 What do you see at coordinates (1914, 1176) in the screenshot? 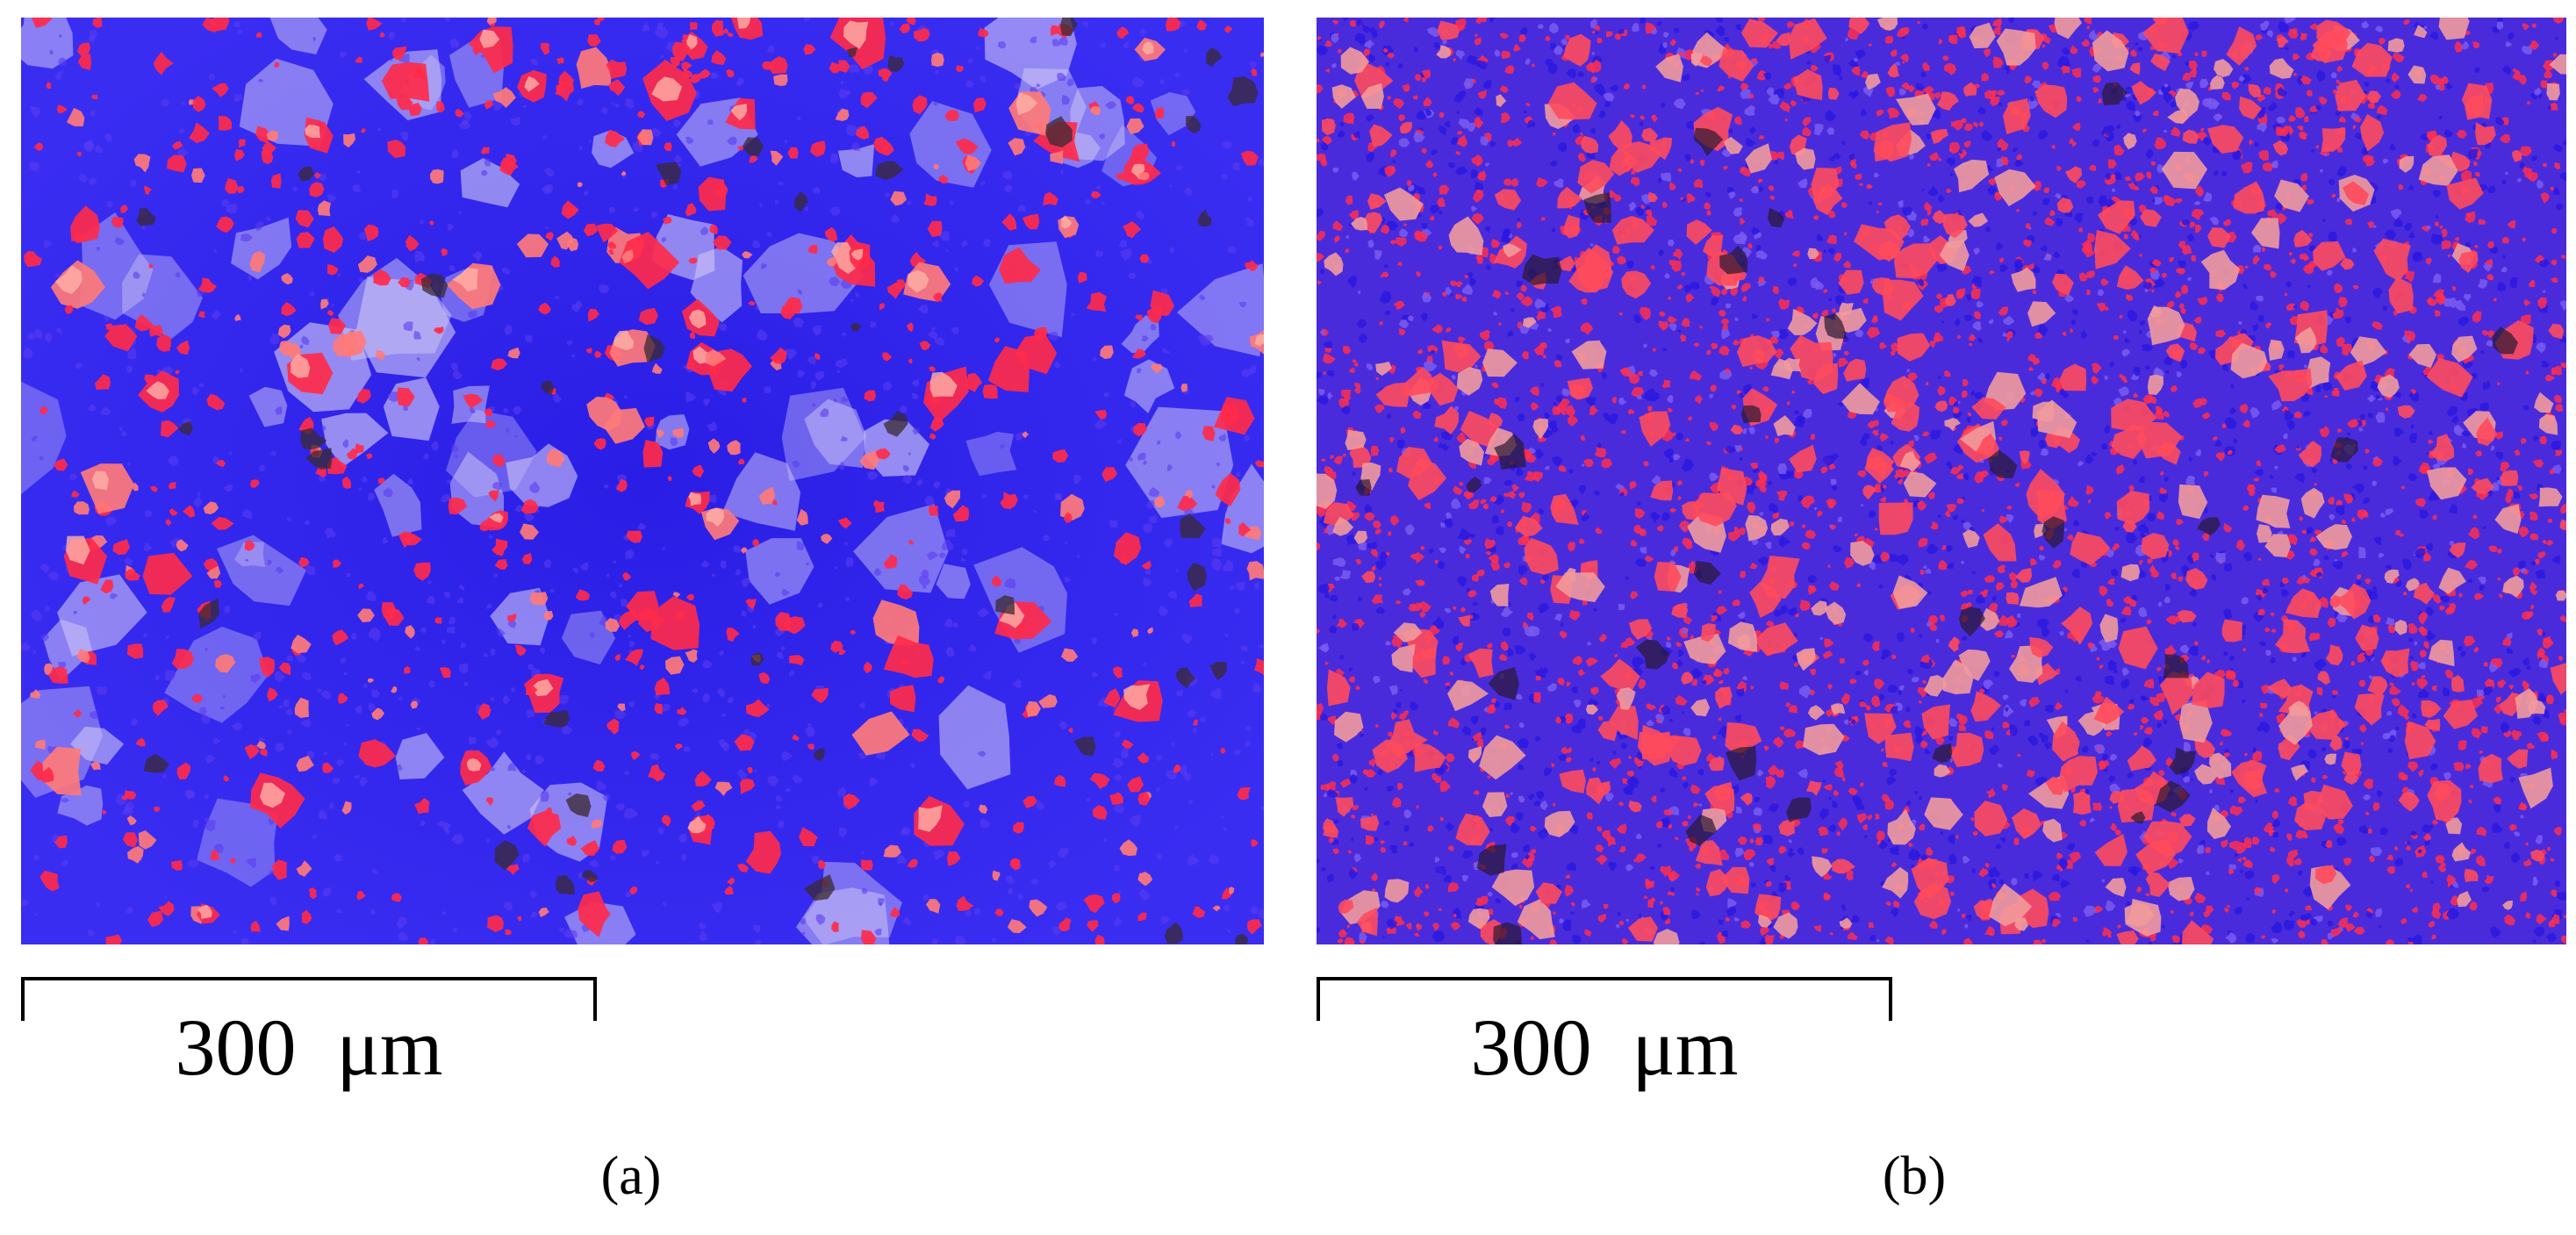
I see `panel-caption-b: (b)` at bounding box center [1914, 1176].